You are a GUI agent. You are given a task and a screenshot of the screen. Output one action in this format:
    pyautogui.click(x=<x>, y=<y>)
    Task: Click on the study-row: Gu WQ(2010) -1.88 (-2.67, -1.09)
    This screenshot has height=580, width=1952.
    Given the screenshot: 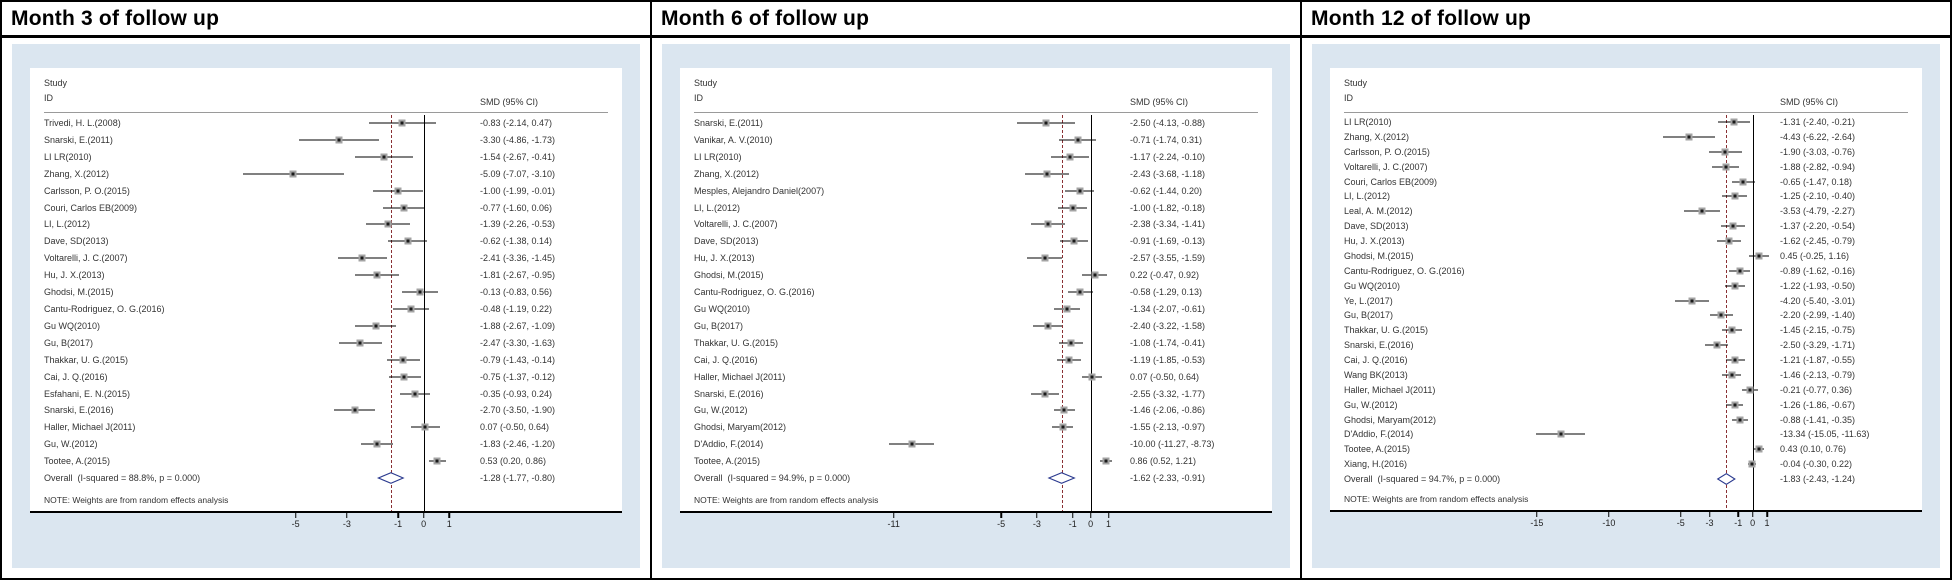 What is the action you would take?
    pyautogui.click(x=326, y=325)
    